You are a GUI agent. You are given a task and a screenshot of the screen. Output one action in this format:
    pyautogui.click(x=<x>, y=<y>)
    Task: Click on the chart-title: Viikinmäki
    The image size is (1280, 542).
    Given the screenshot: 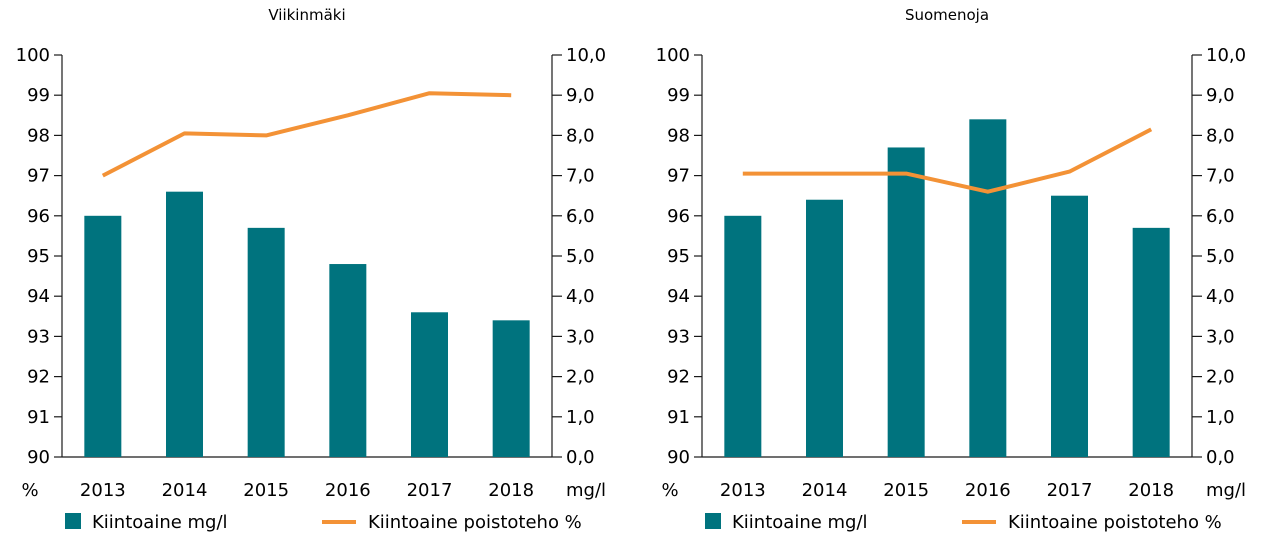 What is the action you would take?
    pyautogui.click(x=306, y=15)
    